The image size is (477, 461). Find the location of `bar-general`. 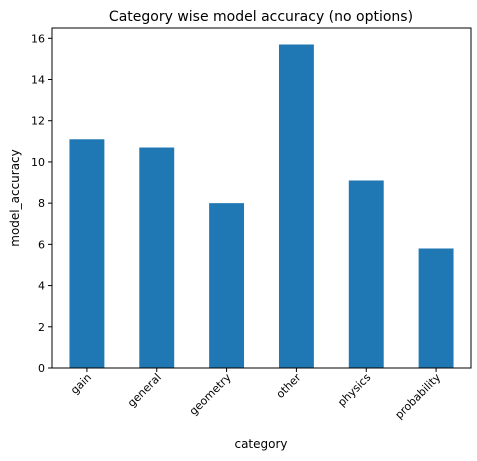

bar-general is located at coordinates (157, 257).